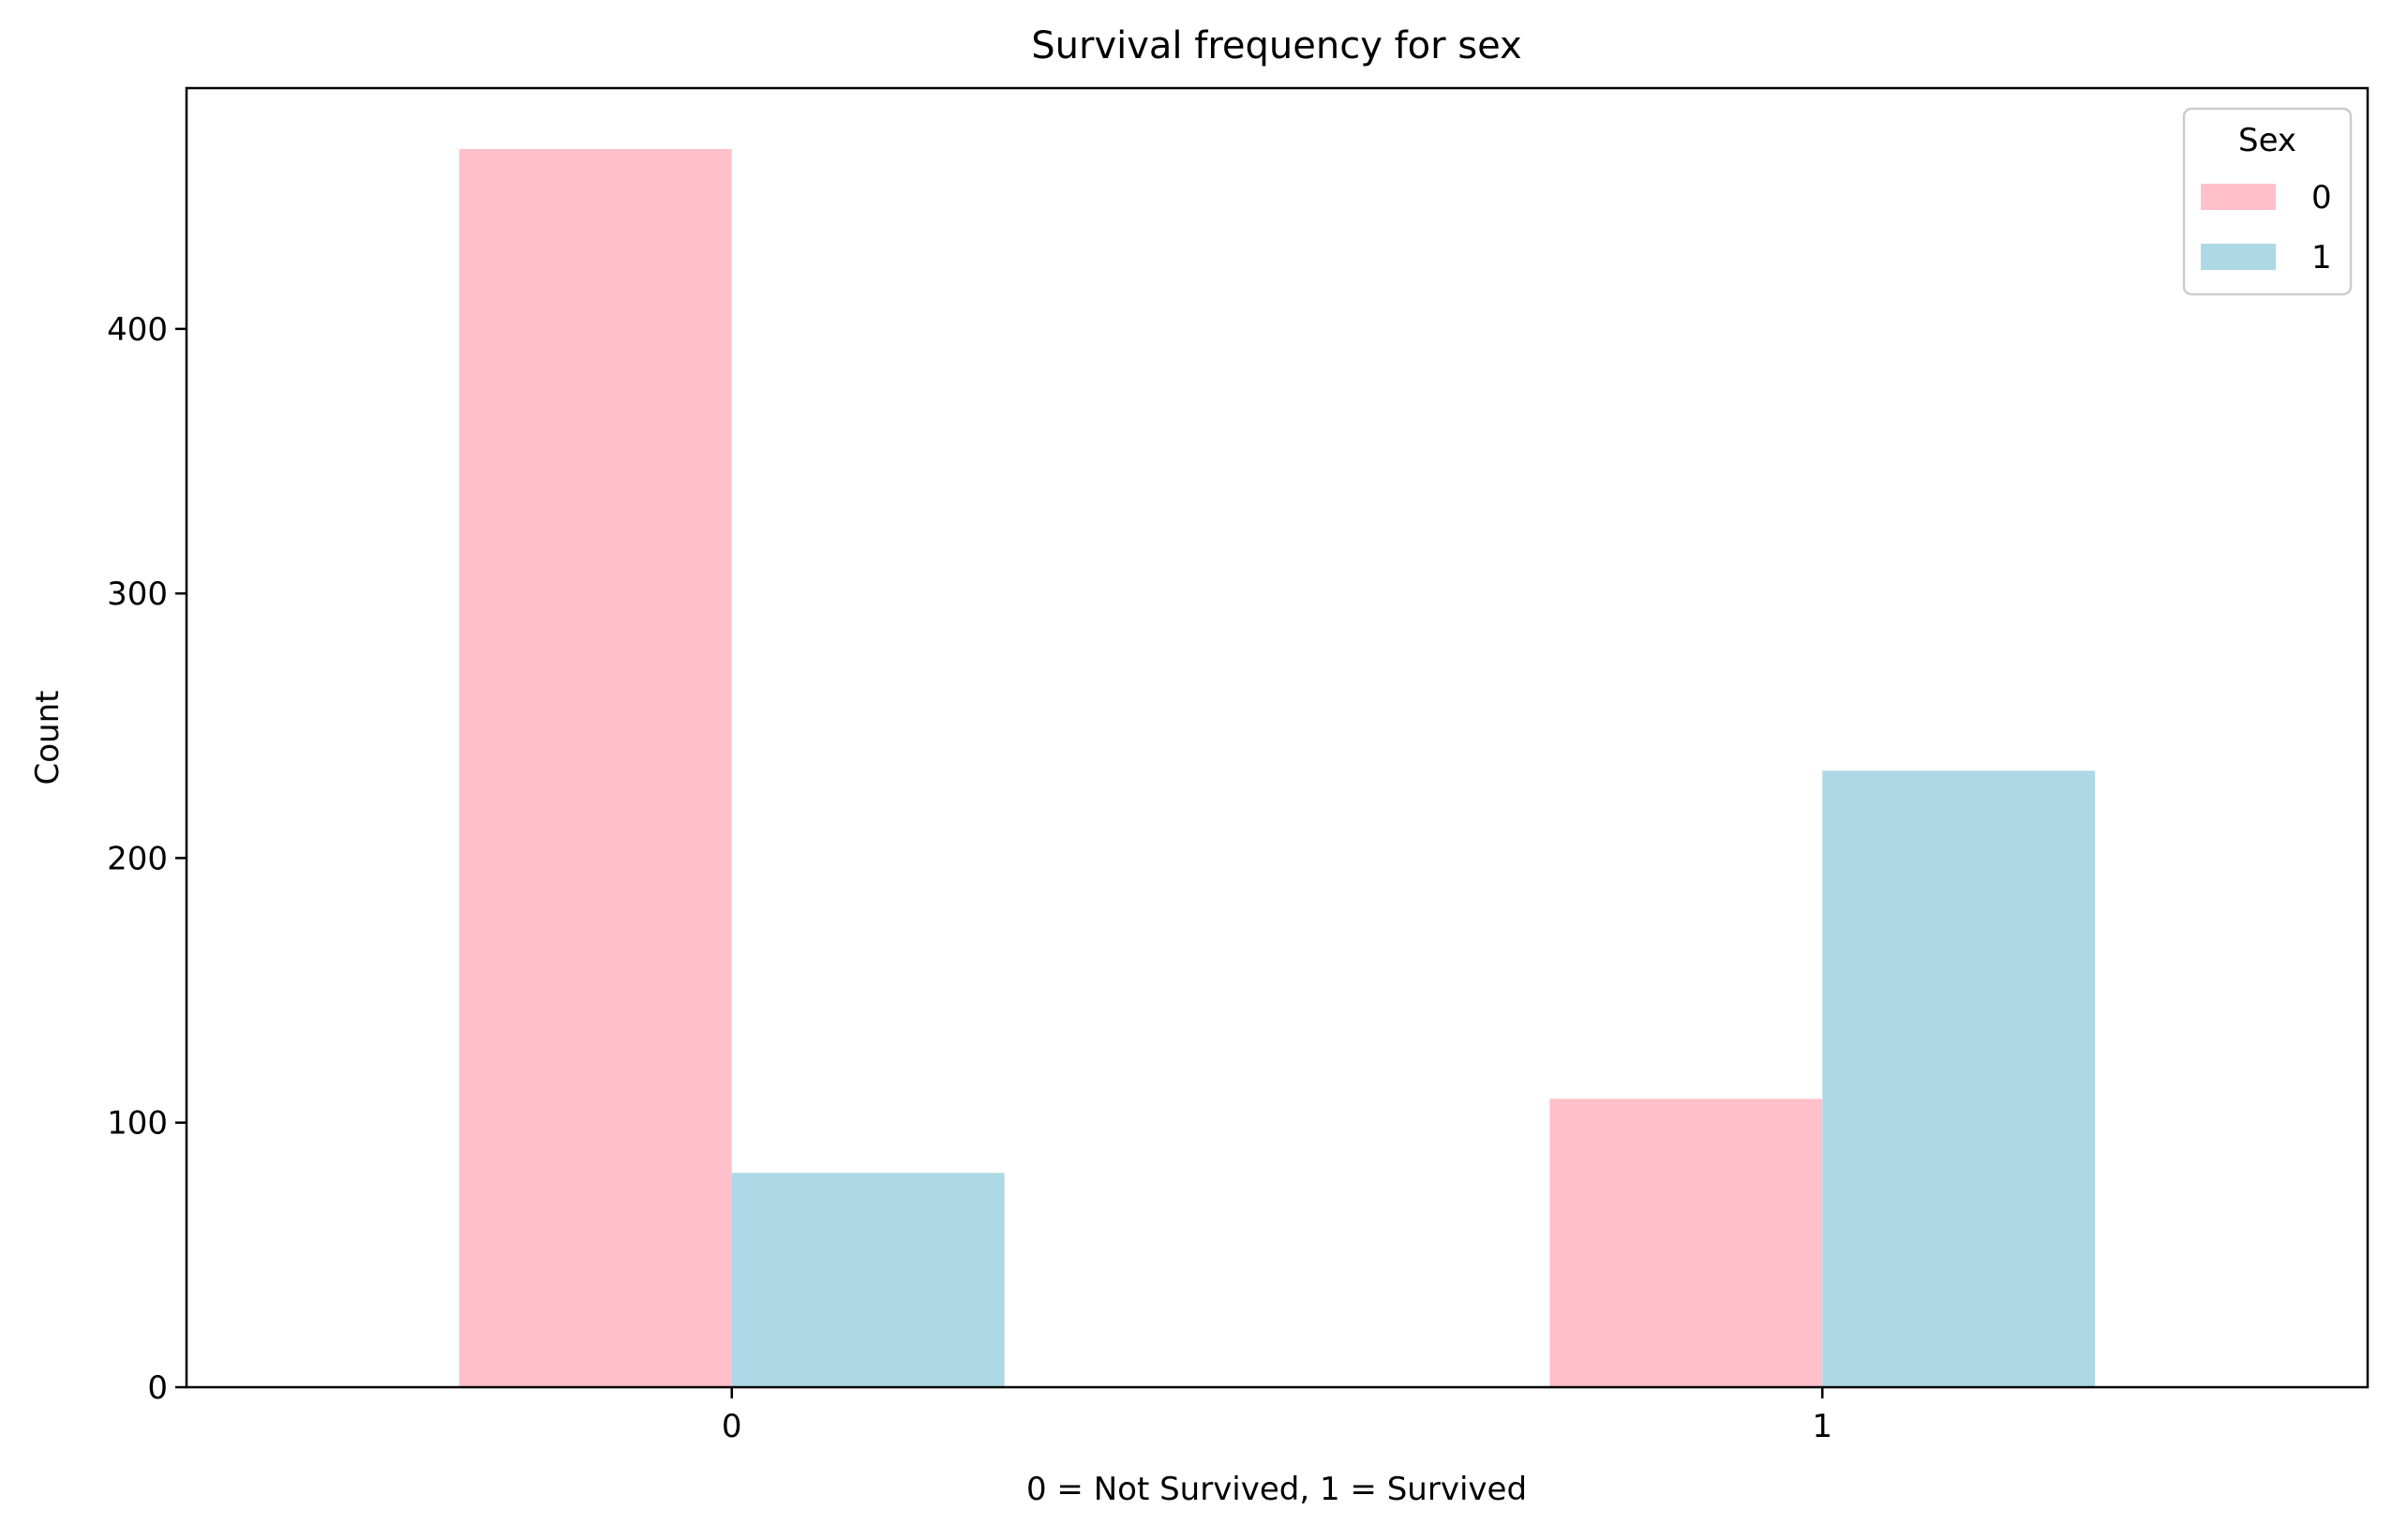  What do you see at coordinates (137, 1124) in the screenshot?
I see `y-tick-label-1: 100` at bounding box center [137, 1124].